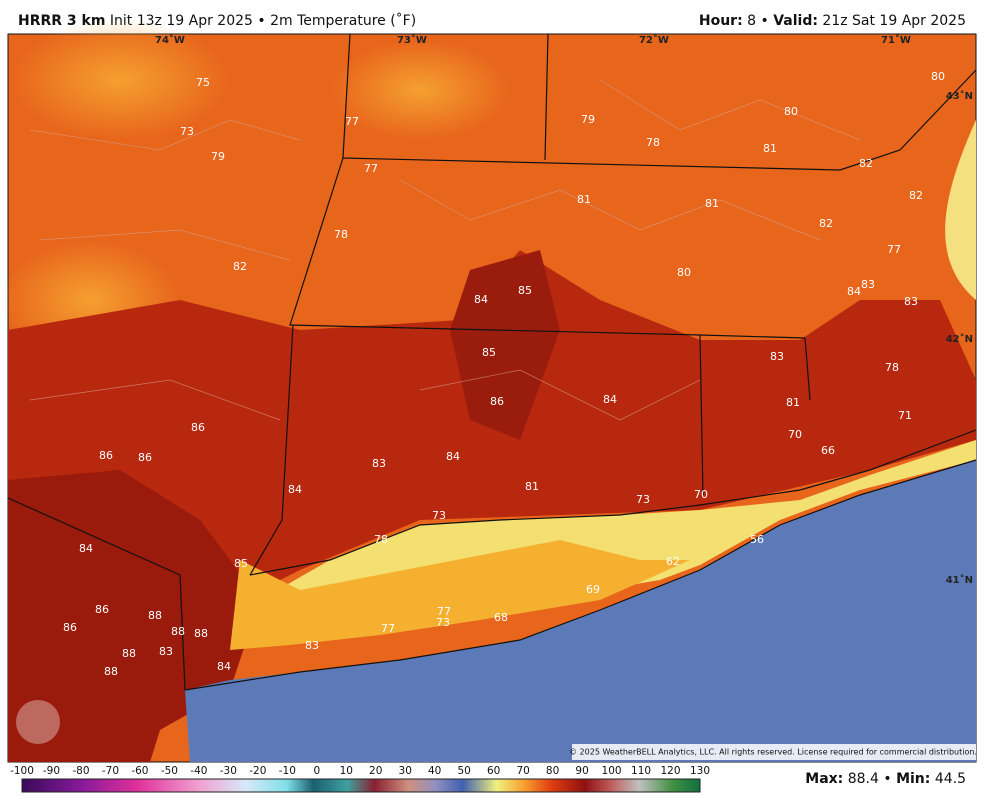 This screenshot has height=808, width=984. What do you see at coordinates (80, 771) in the screenshot?
I see `colorbar-tick-label: -80` at bounding box center [80, 771].